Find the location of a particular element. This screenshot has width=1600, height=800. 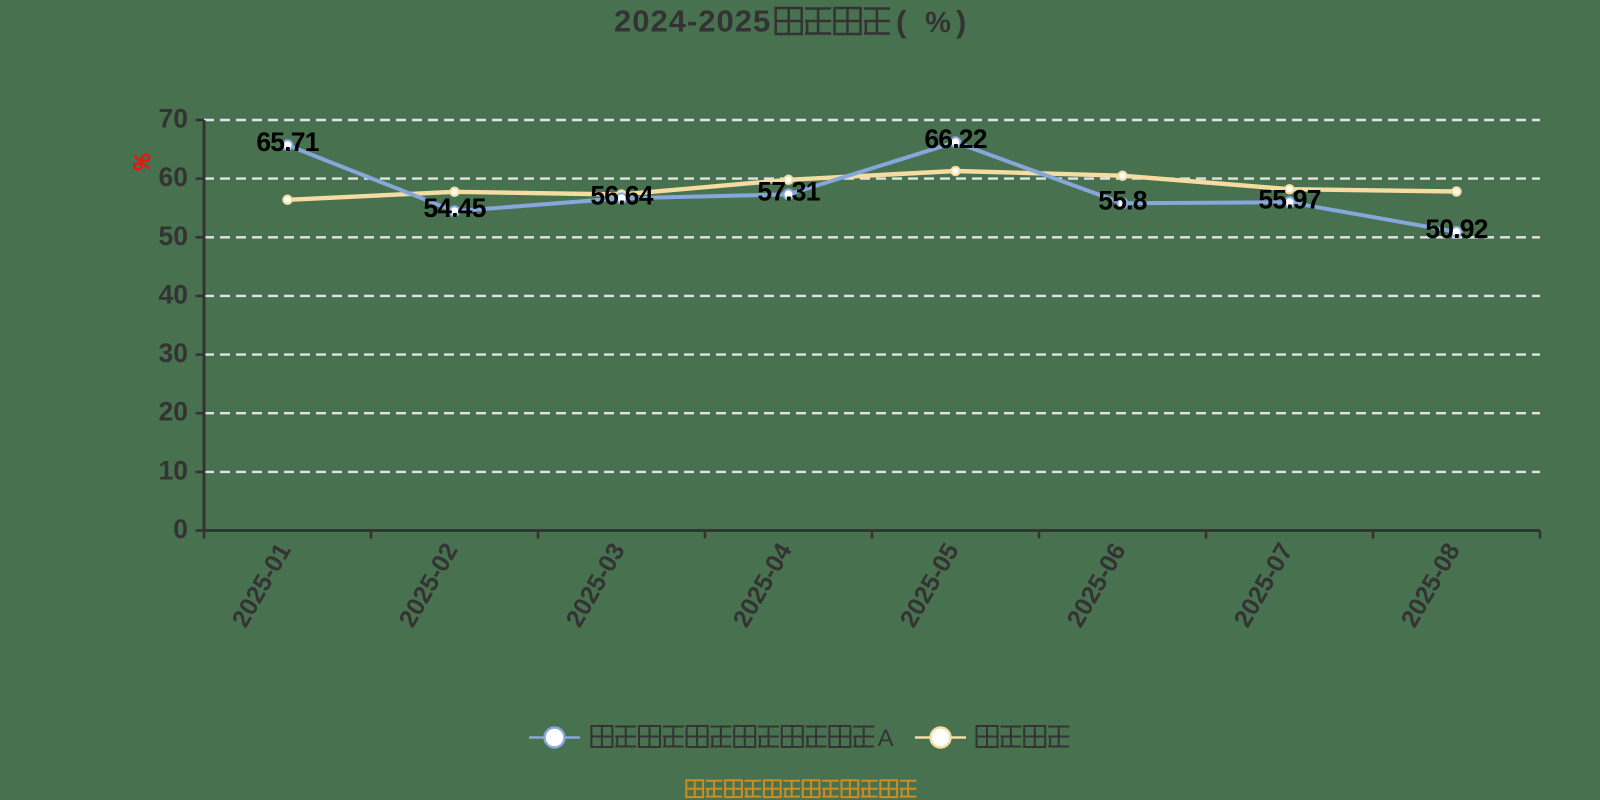

svg-text: 55.8 is located at coordinates (1122, 200).